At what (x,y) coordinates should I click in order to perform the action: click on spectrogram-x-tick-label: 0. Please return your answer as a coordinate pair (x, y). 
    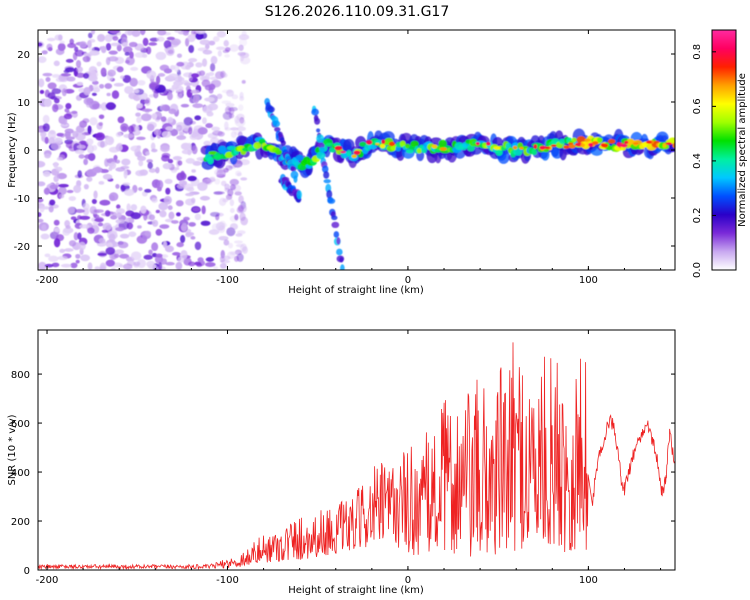
    Looking at the image, I should click on (408, 280).